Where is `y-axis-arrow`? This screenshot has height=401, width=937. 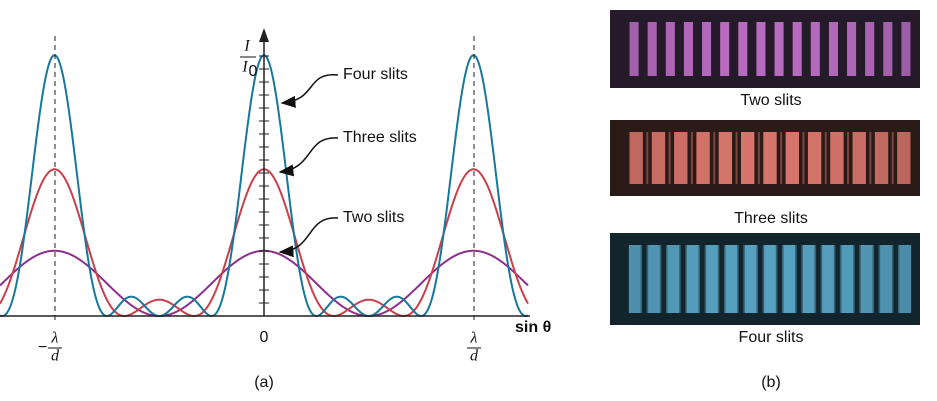 y-axis-arrow is located at coordinates (264, 35).